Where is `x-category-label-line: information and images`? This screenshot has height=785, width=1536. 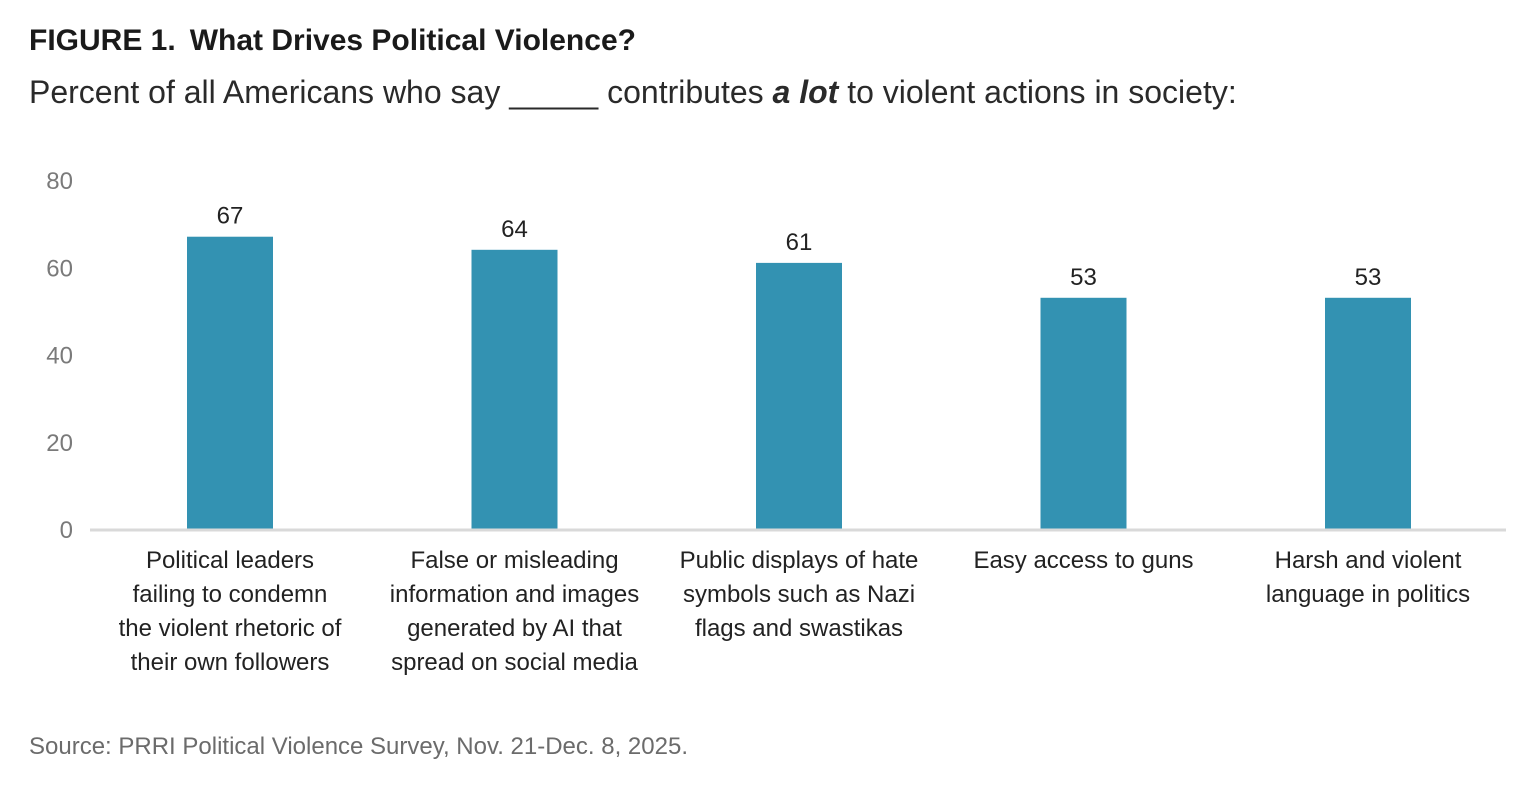 x-category-label-line: information and images is located at coordinates (514, 594).